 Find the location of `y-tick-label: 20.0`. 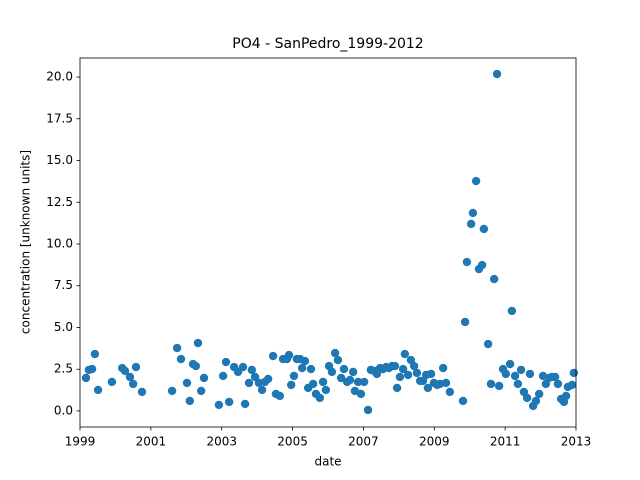

y-tick-label: 20.0 is located at coordinates (59, 77).